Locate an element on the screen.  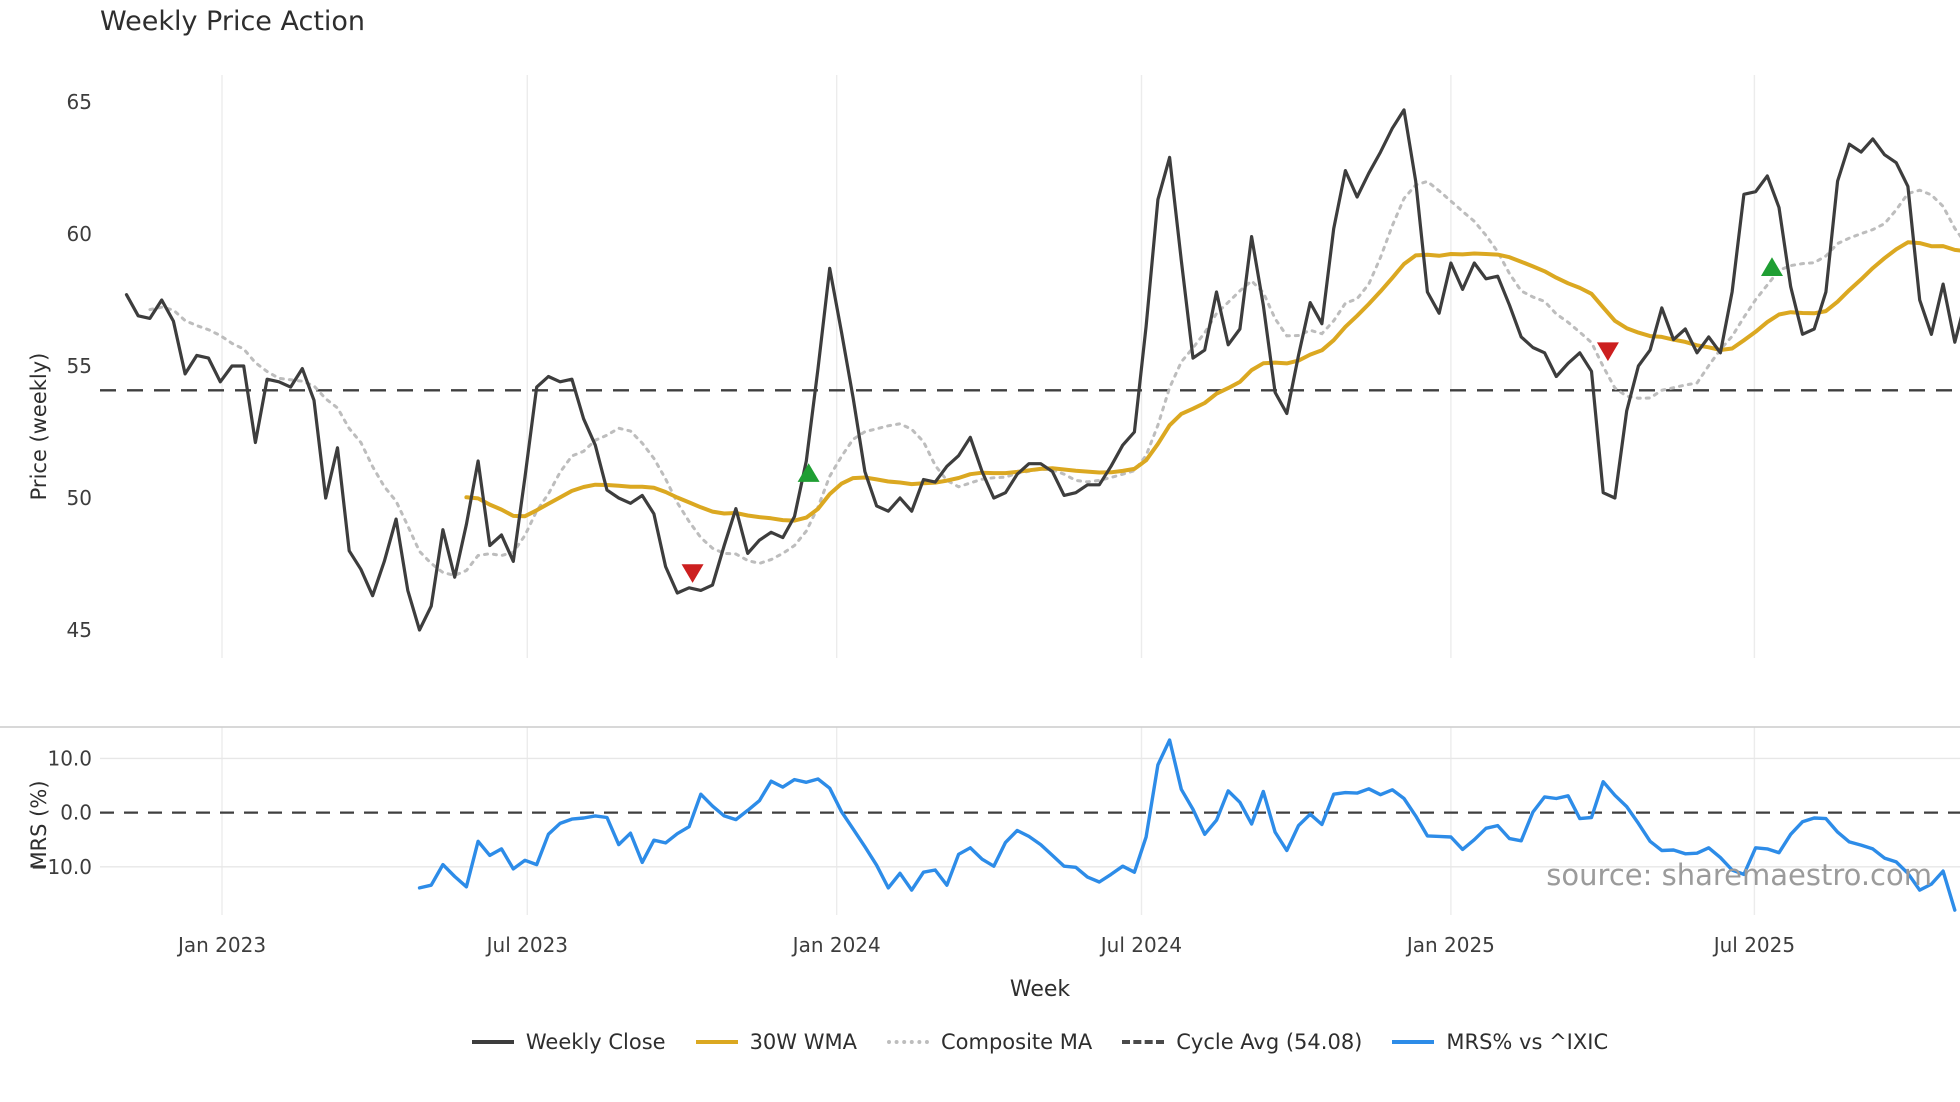
axis-text: Jul 2023 is located at coordinates (526, 945).